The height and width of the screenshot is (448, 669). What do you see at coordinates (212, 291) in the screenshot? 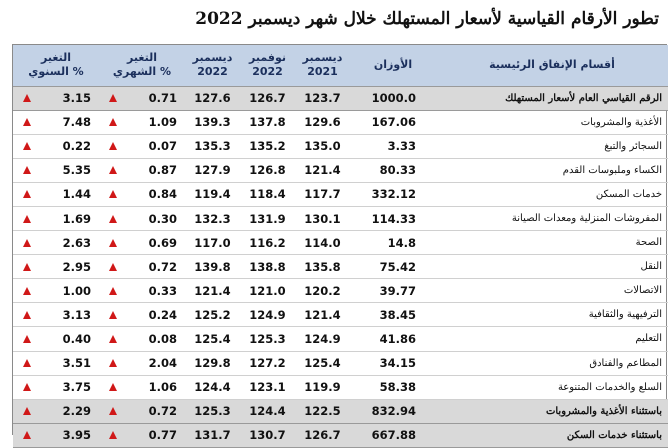
I see `dec-2022-cell: 121.4` at bounding box center [212, 291].